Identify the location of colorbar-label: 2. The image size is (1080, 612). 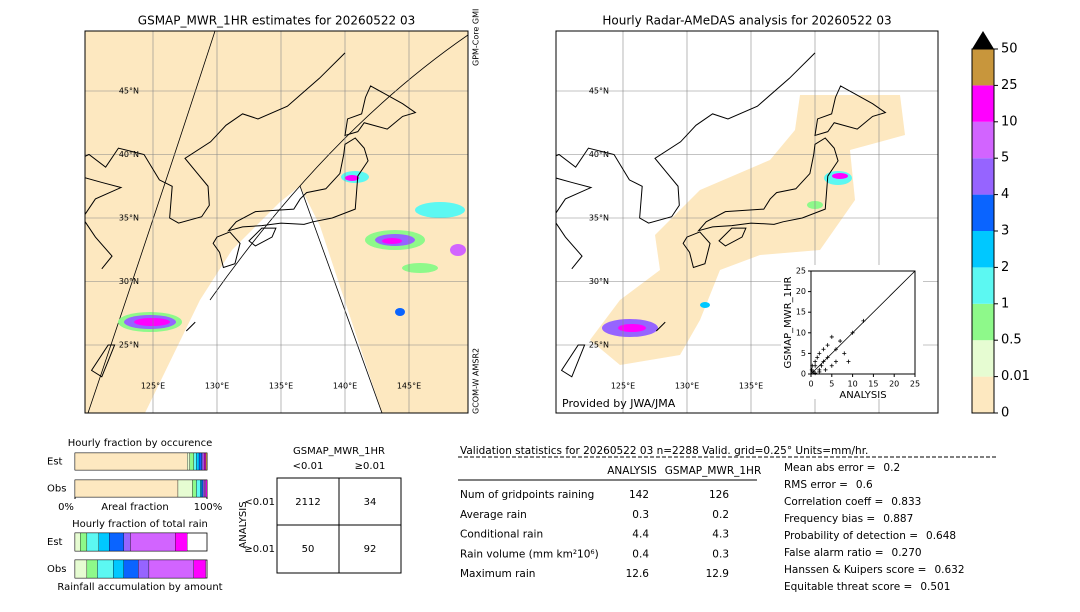
(1005, 267).